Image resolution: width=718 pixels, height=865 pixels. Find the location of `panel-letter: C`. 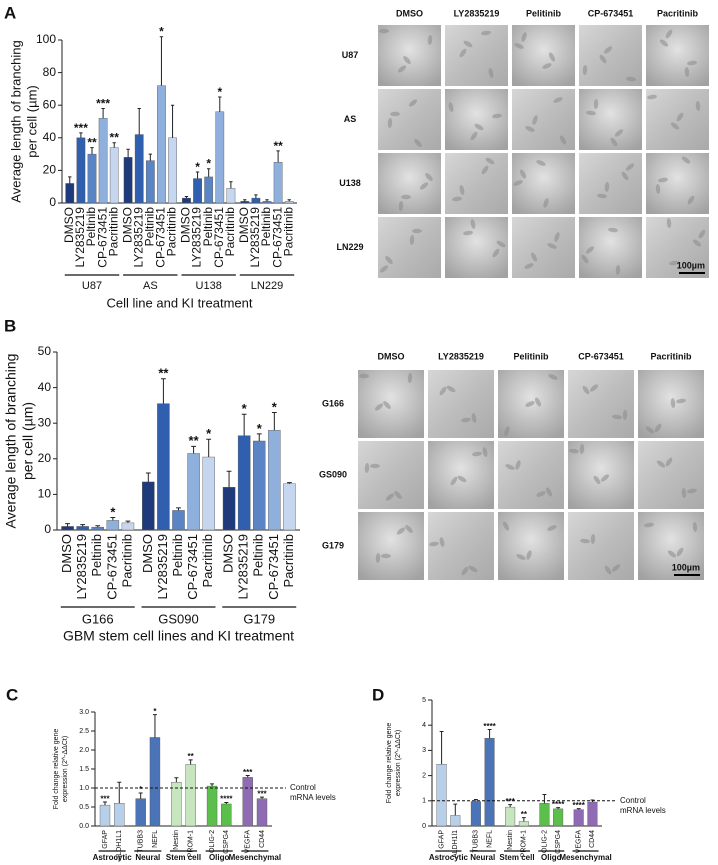

panel-letter: C is located at coordinates (12, 694).